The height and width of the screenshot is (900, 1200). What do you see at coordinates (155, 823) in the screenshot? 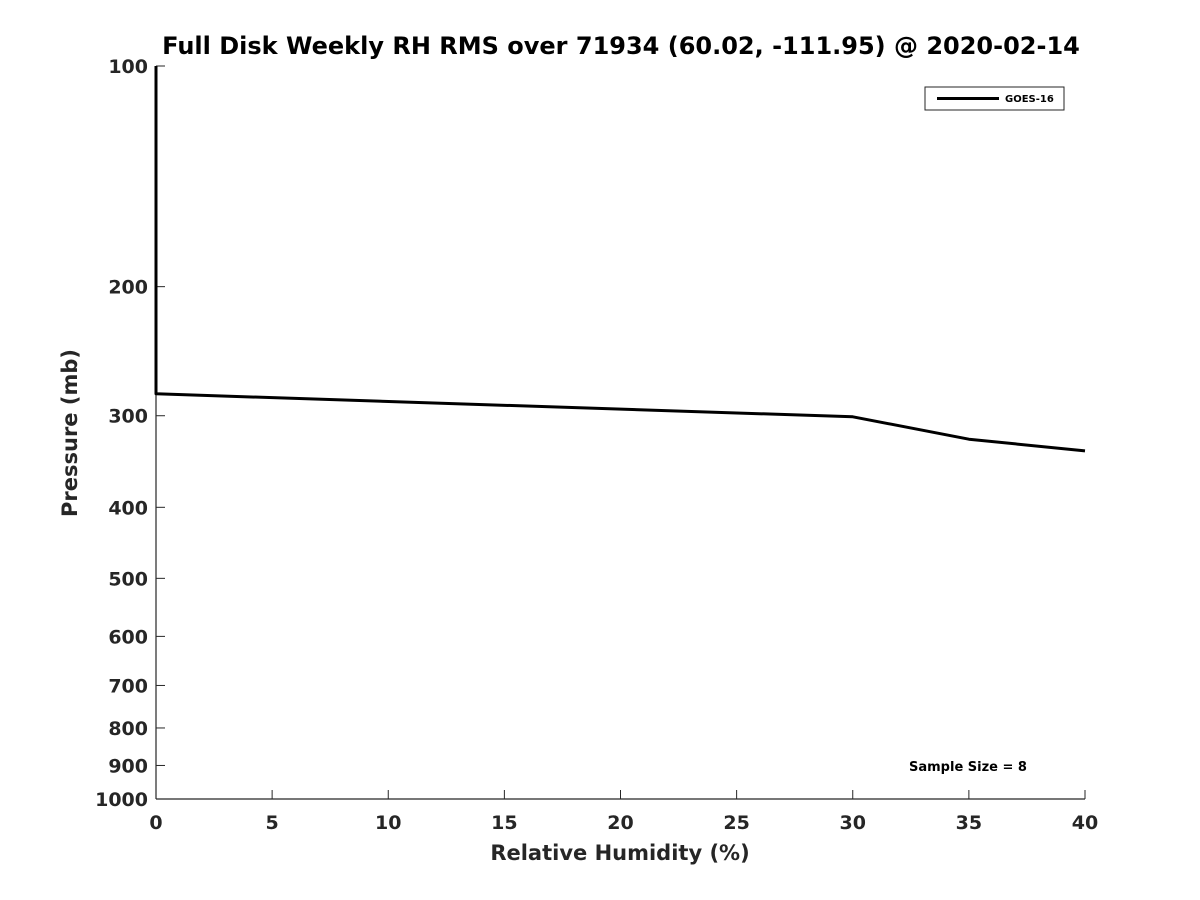
I see `x-tick-label: 0` at bounding box center [155, 823].